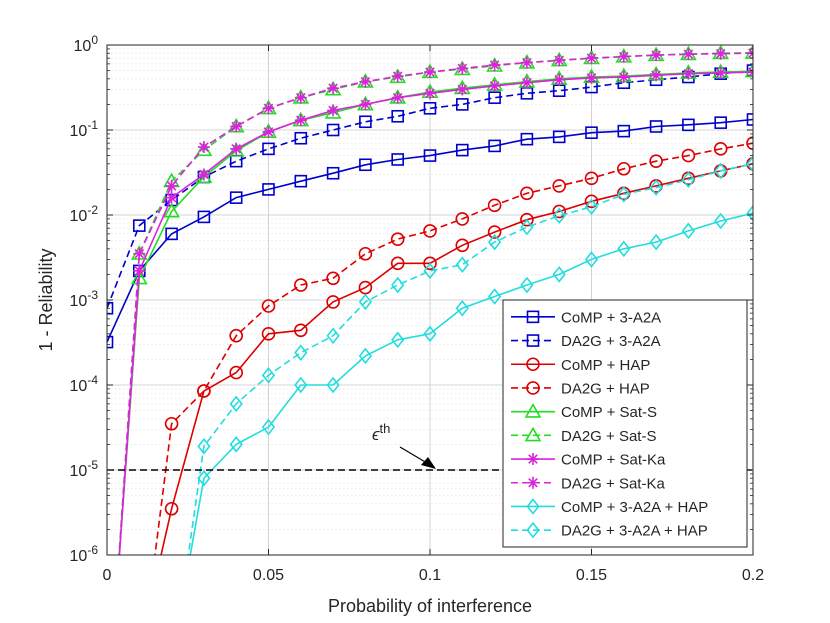 The width and height of the screenshot is (830, 623). I want to click on legend-label: CoMP + Sat-S, so click(609, 412).